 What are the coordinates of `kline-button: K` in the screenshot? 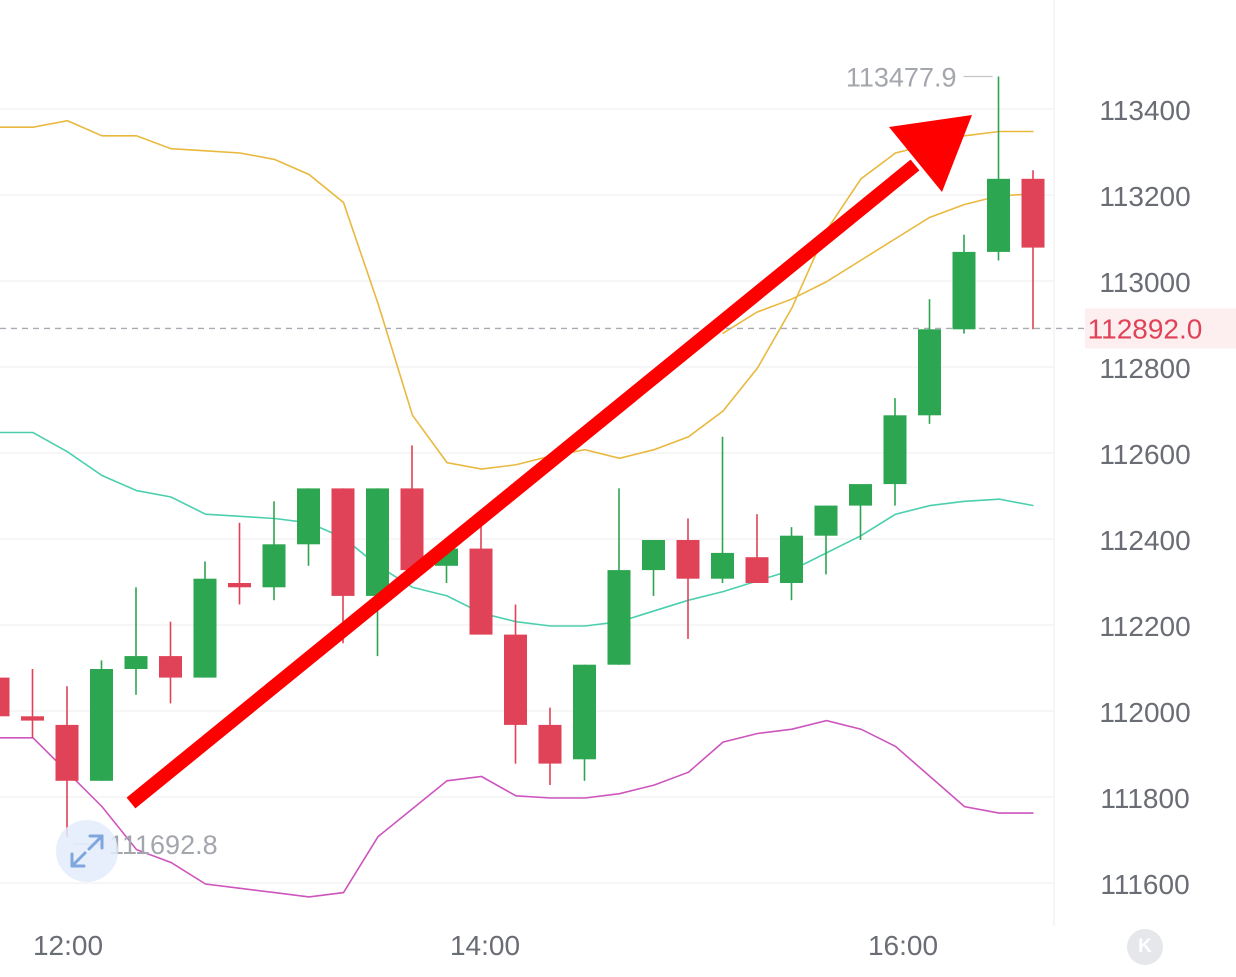 It's located at (1145, 947).